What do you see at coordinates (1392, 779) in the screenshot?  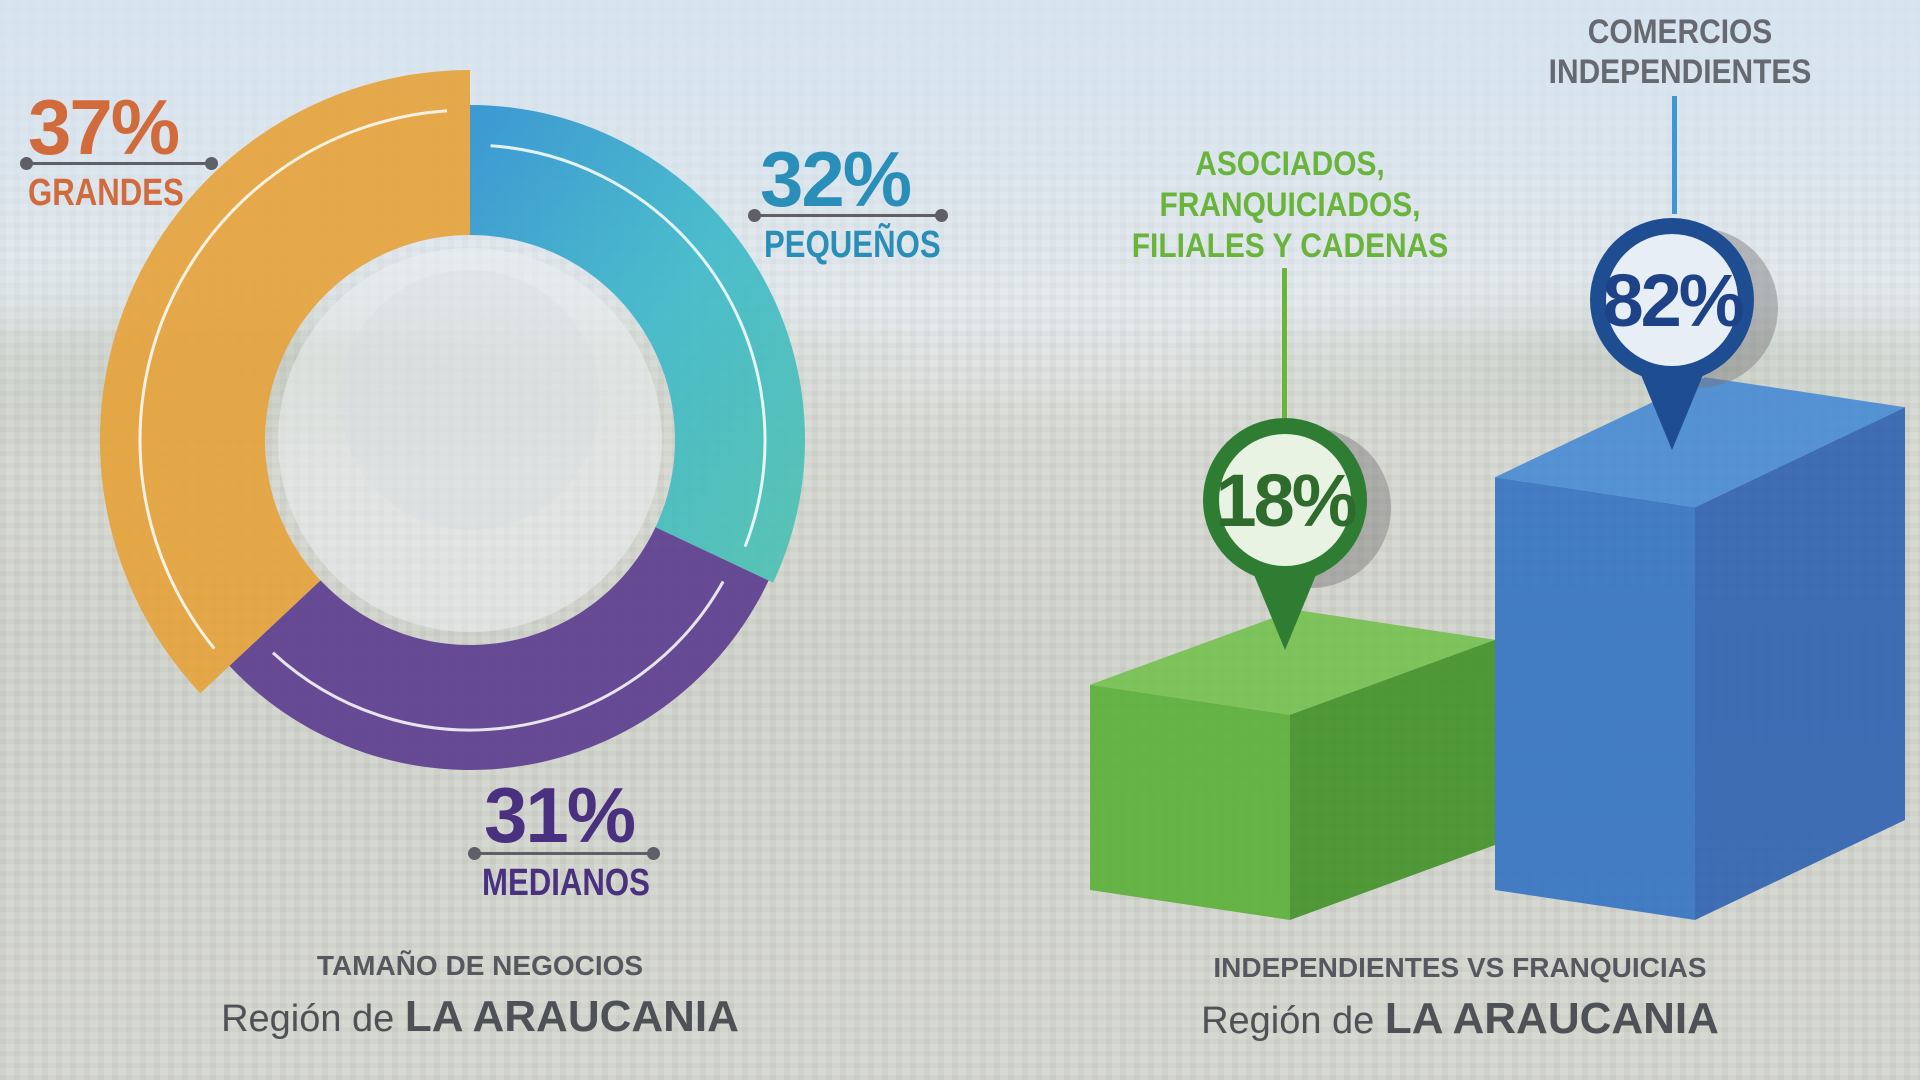 I see `bar-franchise-side` at bounding box center [1392, 779].